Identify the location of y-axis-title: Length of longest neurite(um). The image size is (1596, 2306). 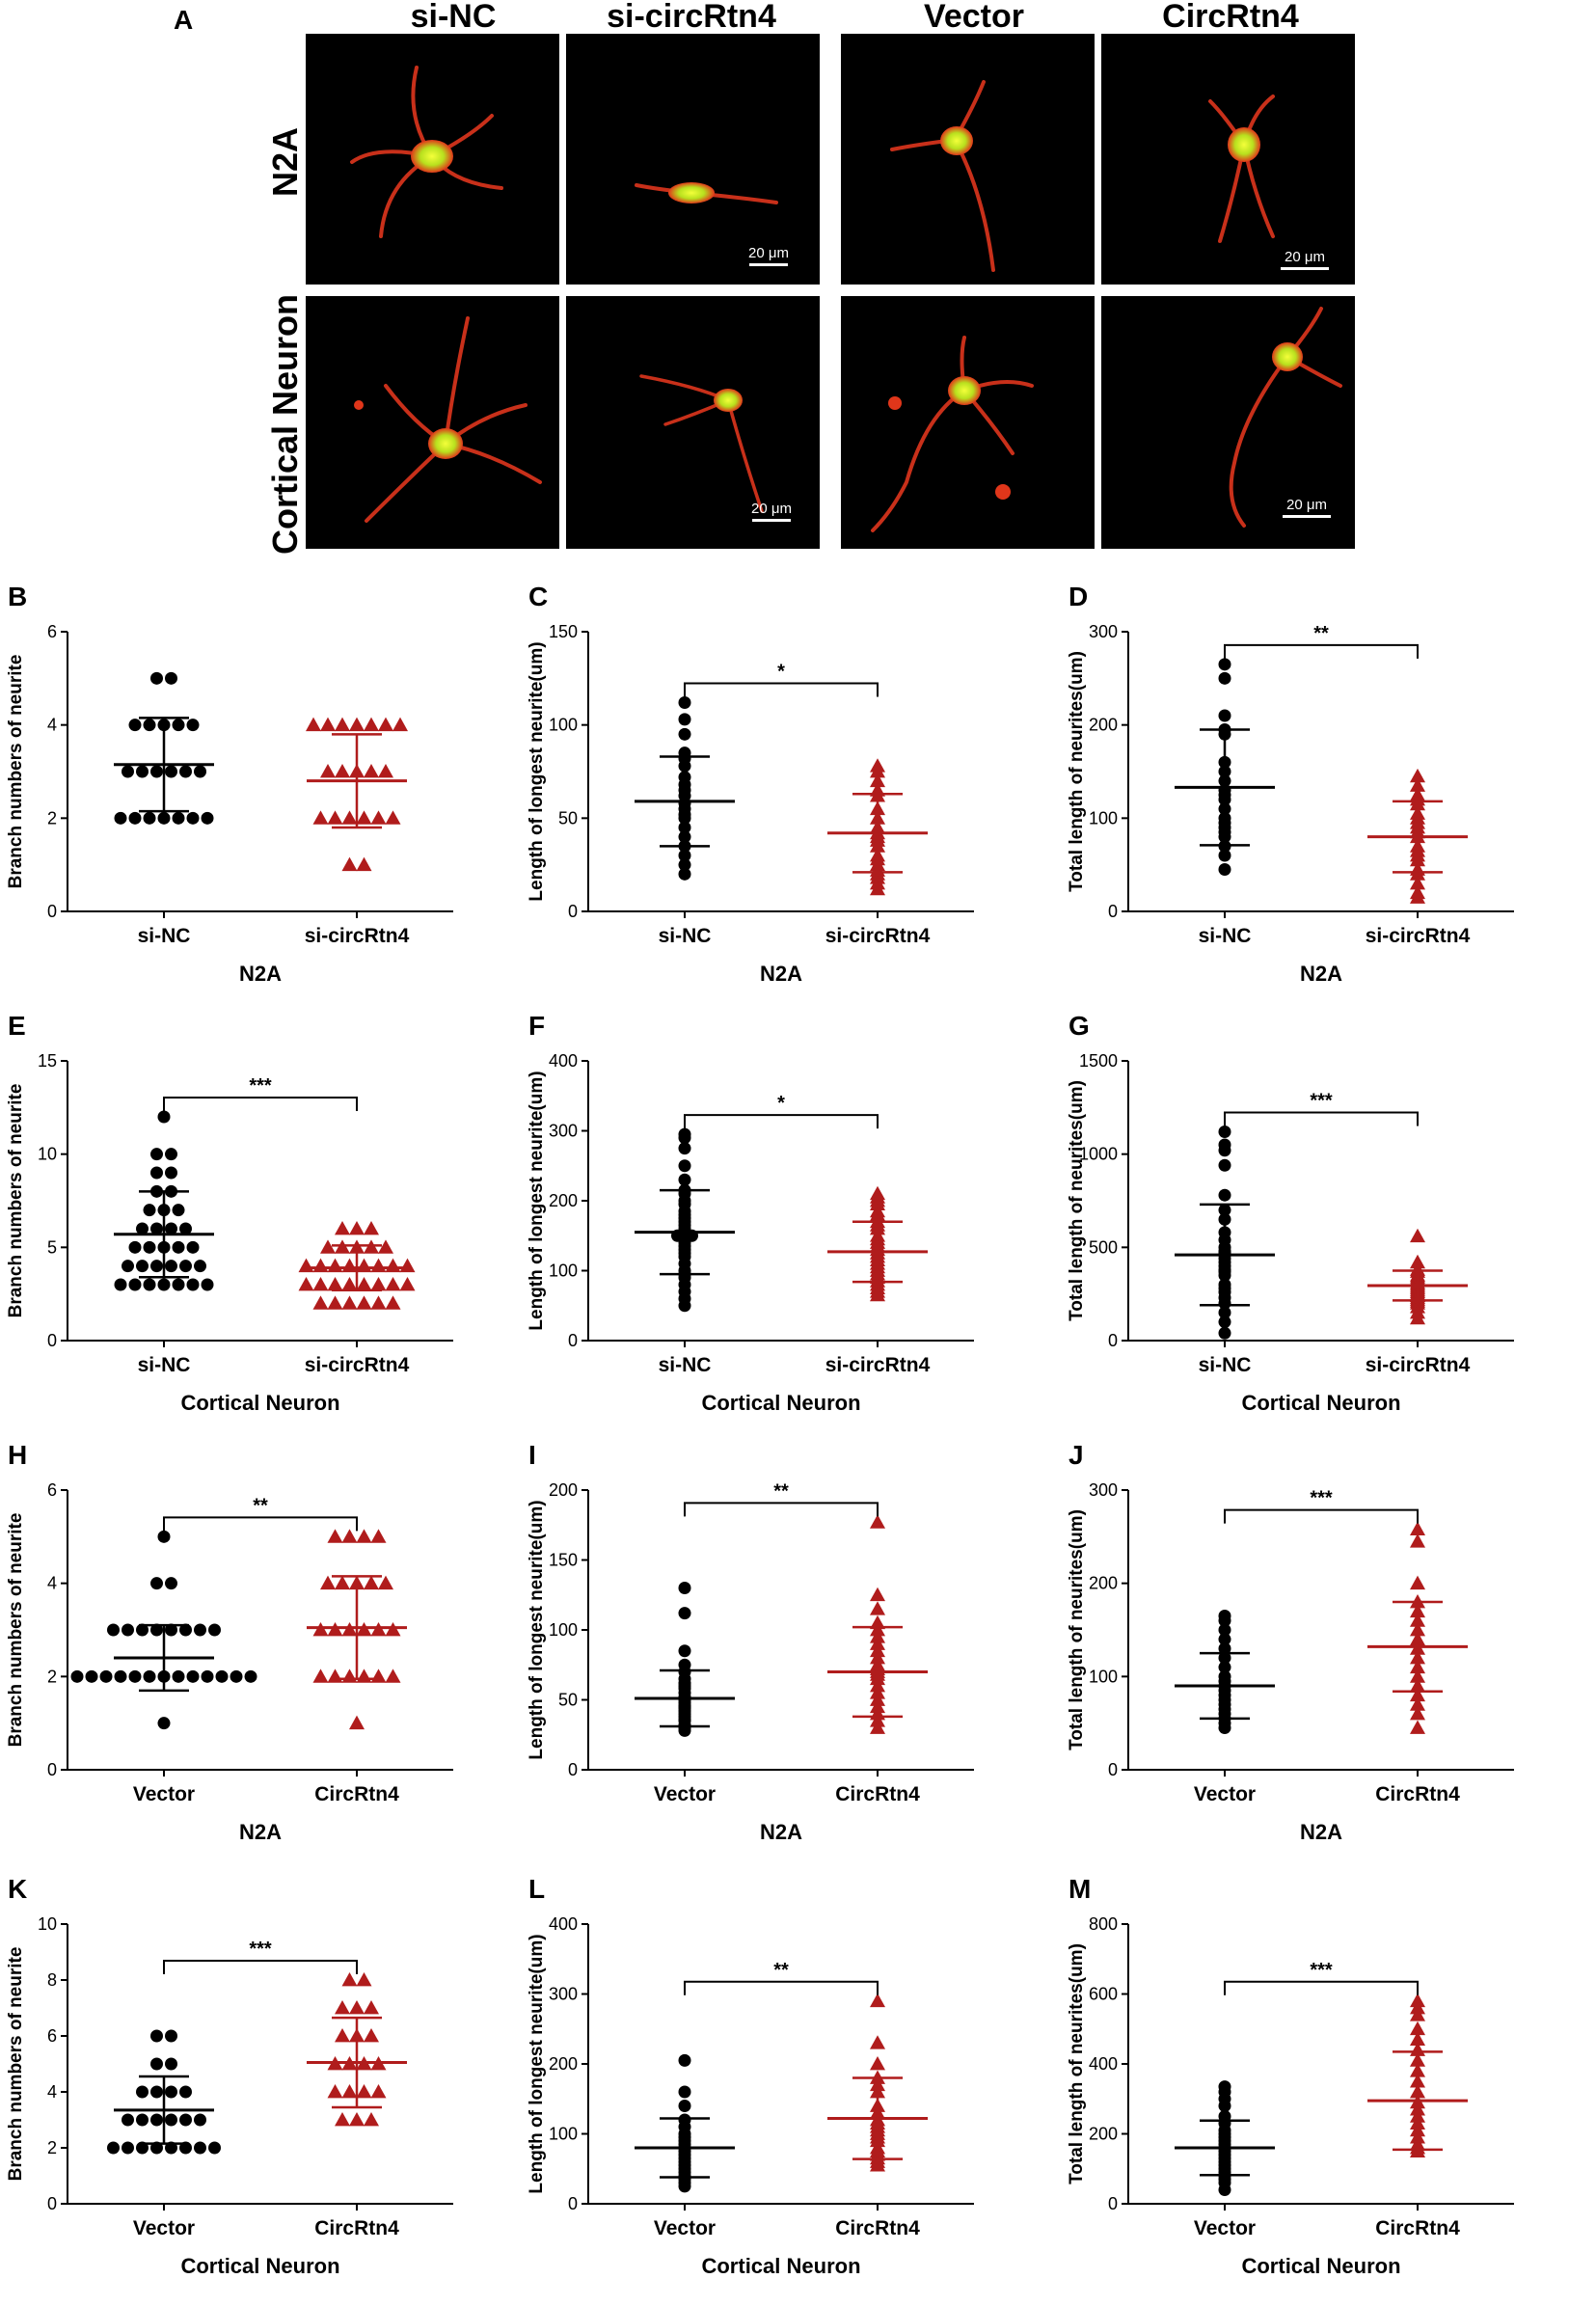
(537, 771).